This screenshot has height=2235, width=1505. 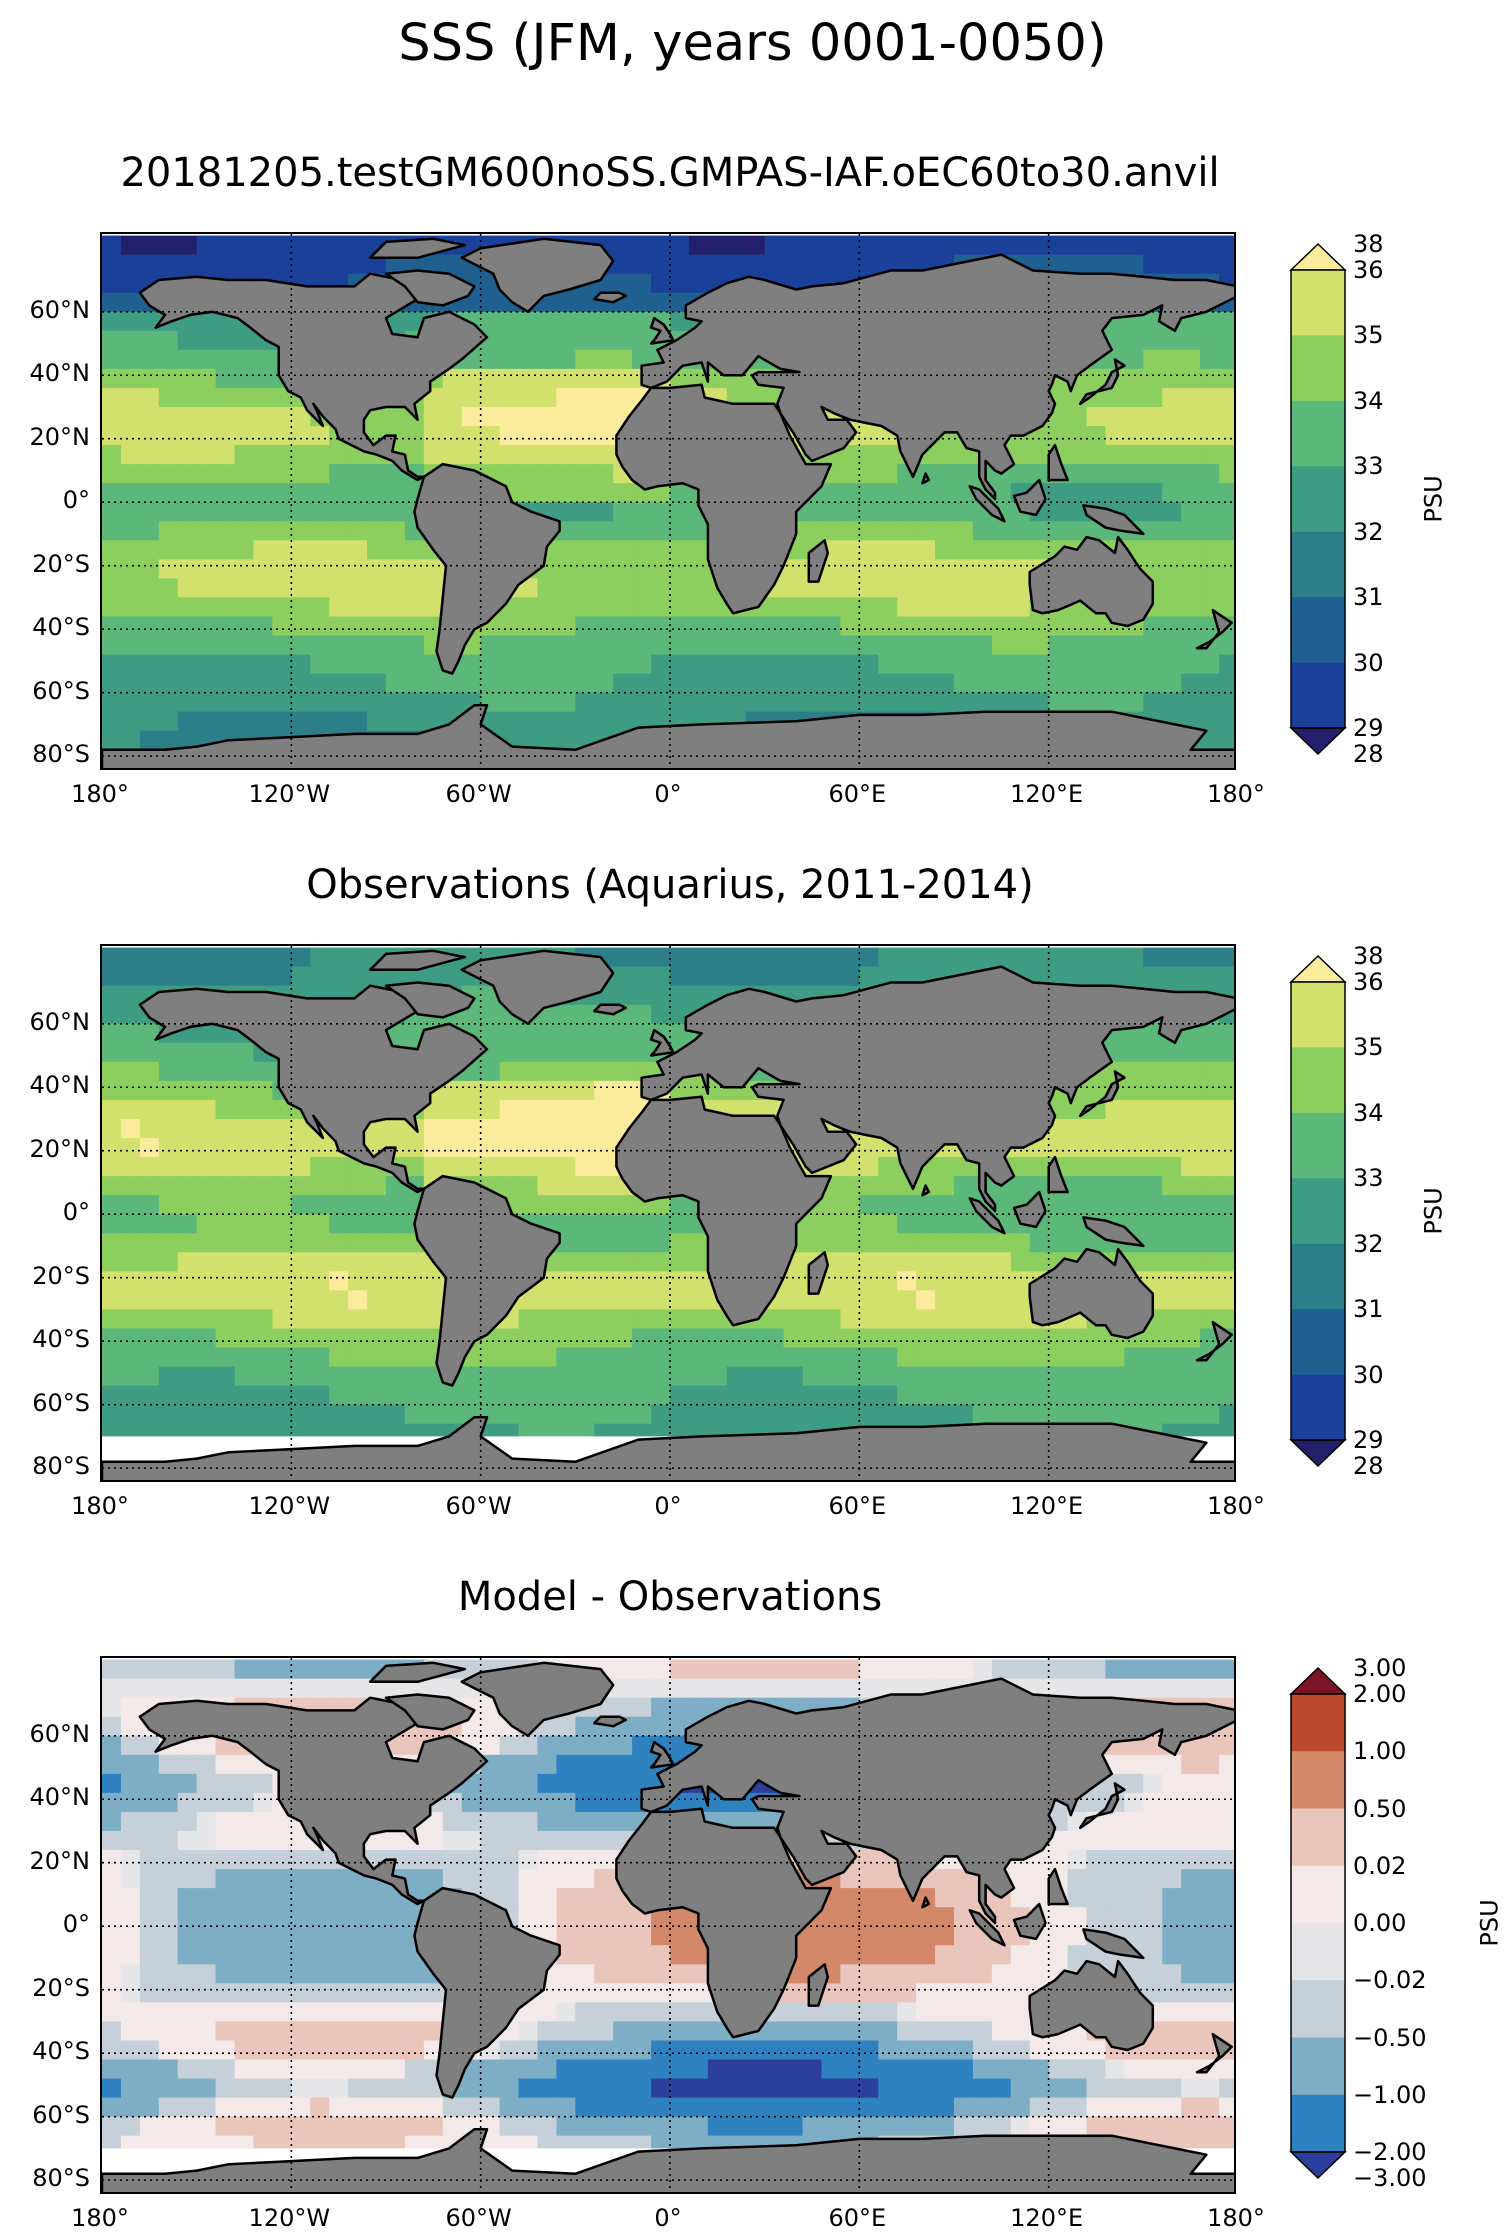 I want to click on colorbar-tick-label: 32, so click(x=1368, y=531).